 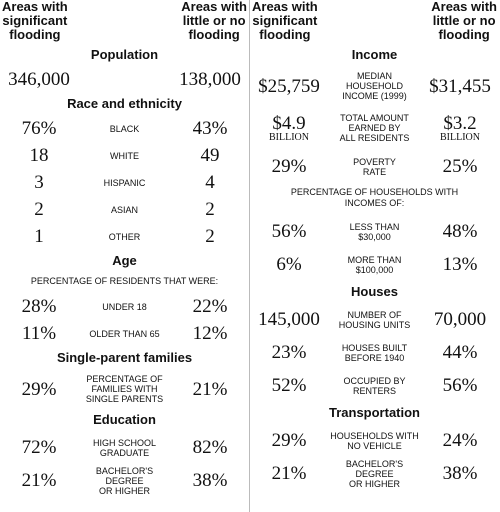 I want to click on value-cell: 43%, so click(x=210, y=128).